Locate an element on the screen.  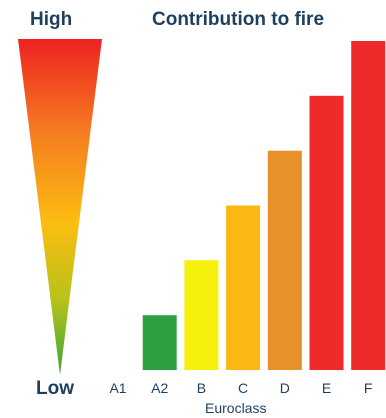
tick-label-a2: A2 is located at coordinates (159, 388).